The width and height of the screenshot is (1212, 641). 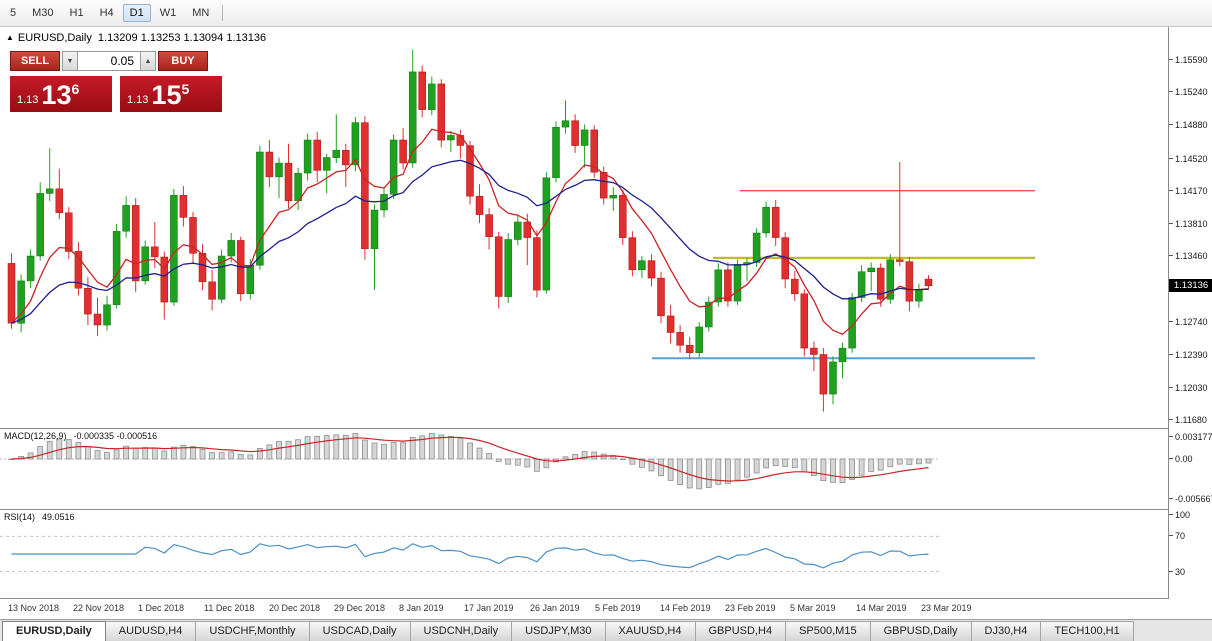 I want to click on timeframe-button-H4: H4, so click(x=106, y=13).